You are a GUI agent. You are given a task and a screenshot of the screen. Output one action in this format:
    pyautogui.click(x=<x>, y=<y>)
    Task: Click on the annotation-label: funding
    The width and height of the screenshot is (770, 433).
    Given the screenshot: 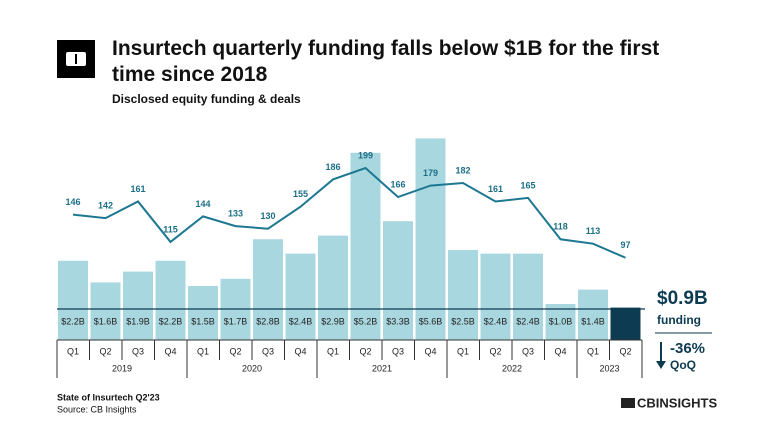 What is the action you would take?
    pyautogui.click(x=679, y=320)
    